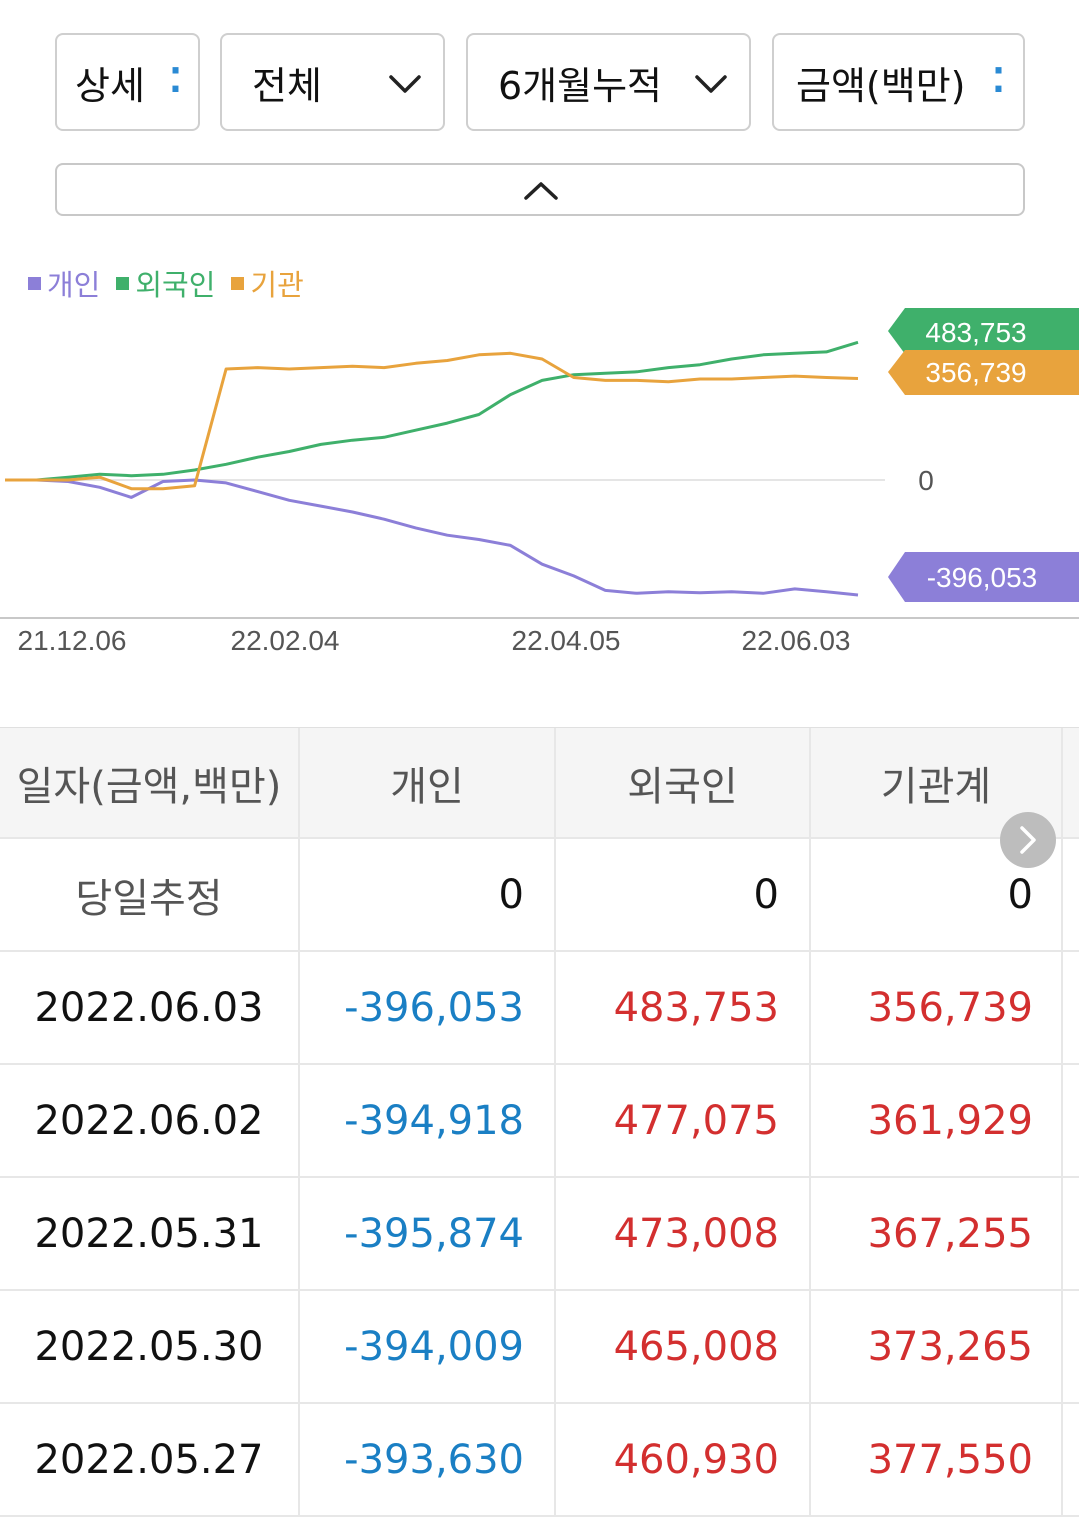 The image size is (1079, 1522). What do you see at coordinates (681, 782) in the screenshot?
I see `header-foreign: 외국인` at bounding box center [681, 782].